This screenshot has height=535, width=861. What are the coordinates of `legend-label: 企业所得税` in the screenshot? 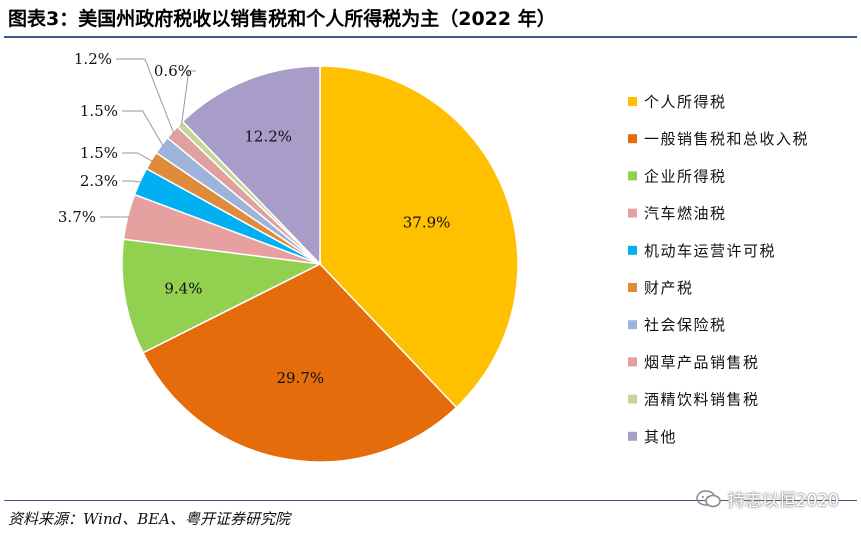 It's located at (685, 176).